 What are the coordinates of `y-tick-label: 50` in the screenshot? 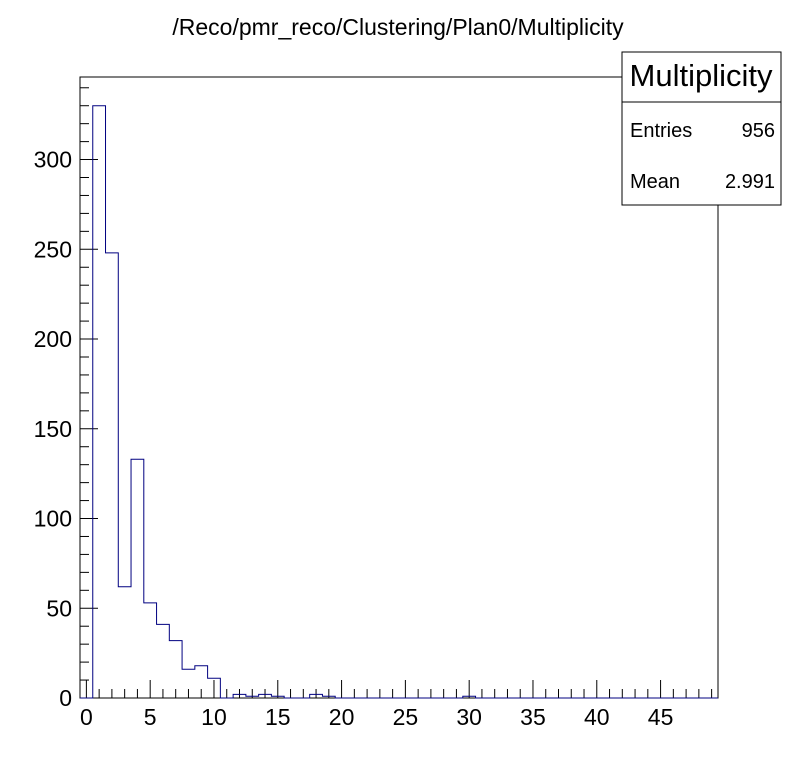 It's located at (59, 608).